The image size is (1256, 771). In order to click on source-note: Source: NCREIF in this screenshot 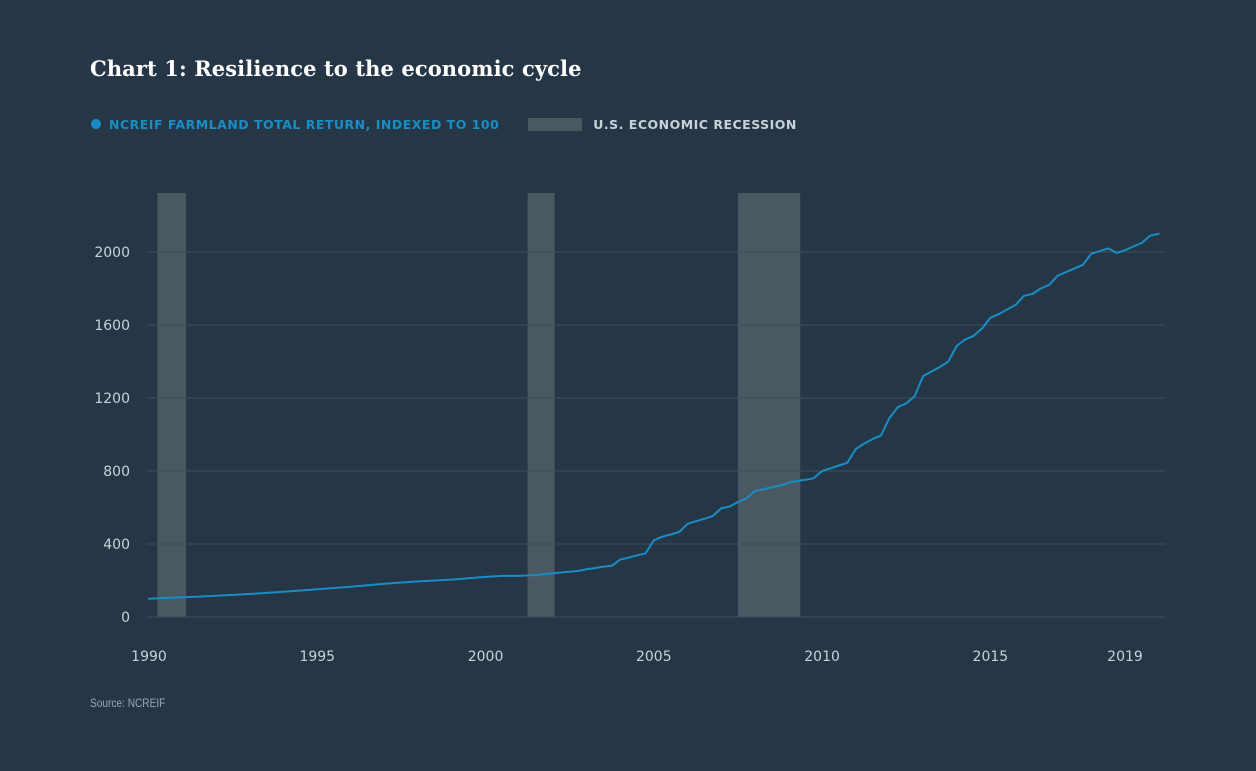, I will do `click(128, 704)`.